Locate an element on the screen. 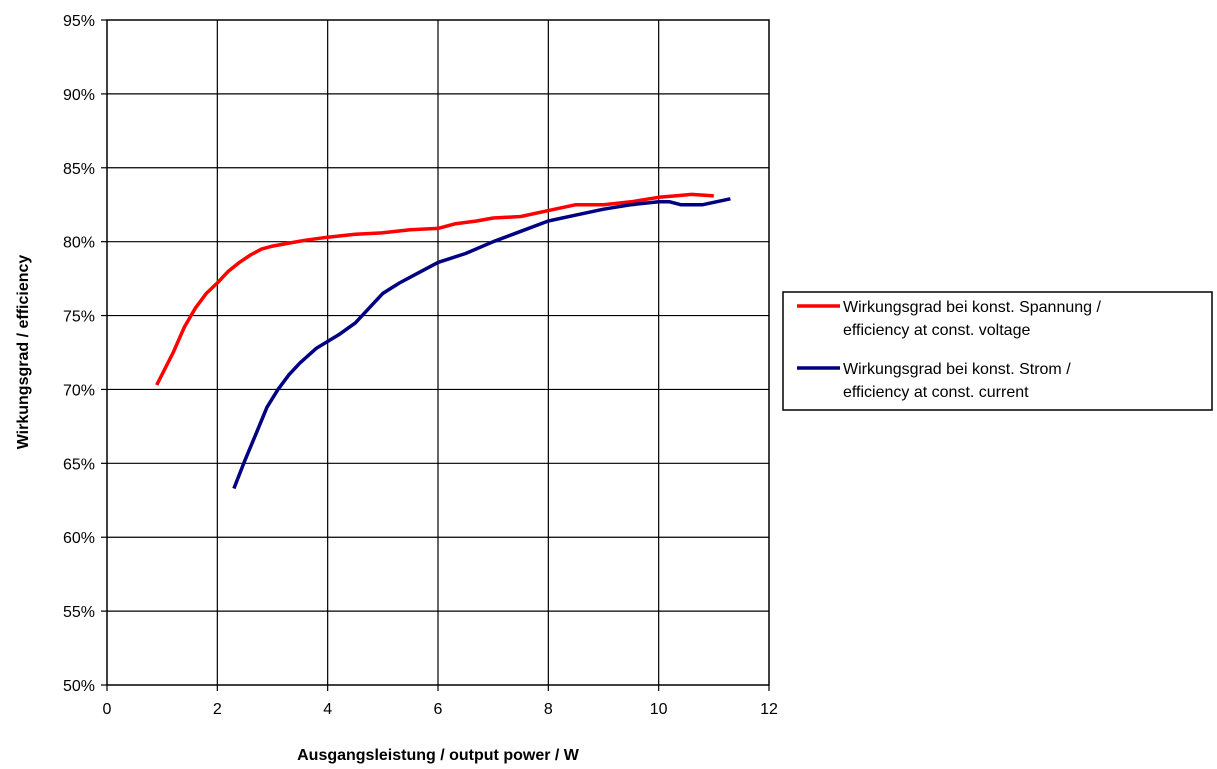  x-tick-label: 12 is located at coordinates (769, 709).